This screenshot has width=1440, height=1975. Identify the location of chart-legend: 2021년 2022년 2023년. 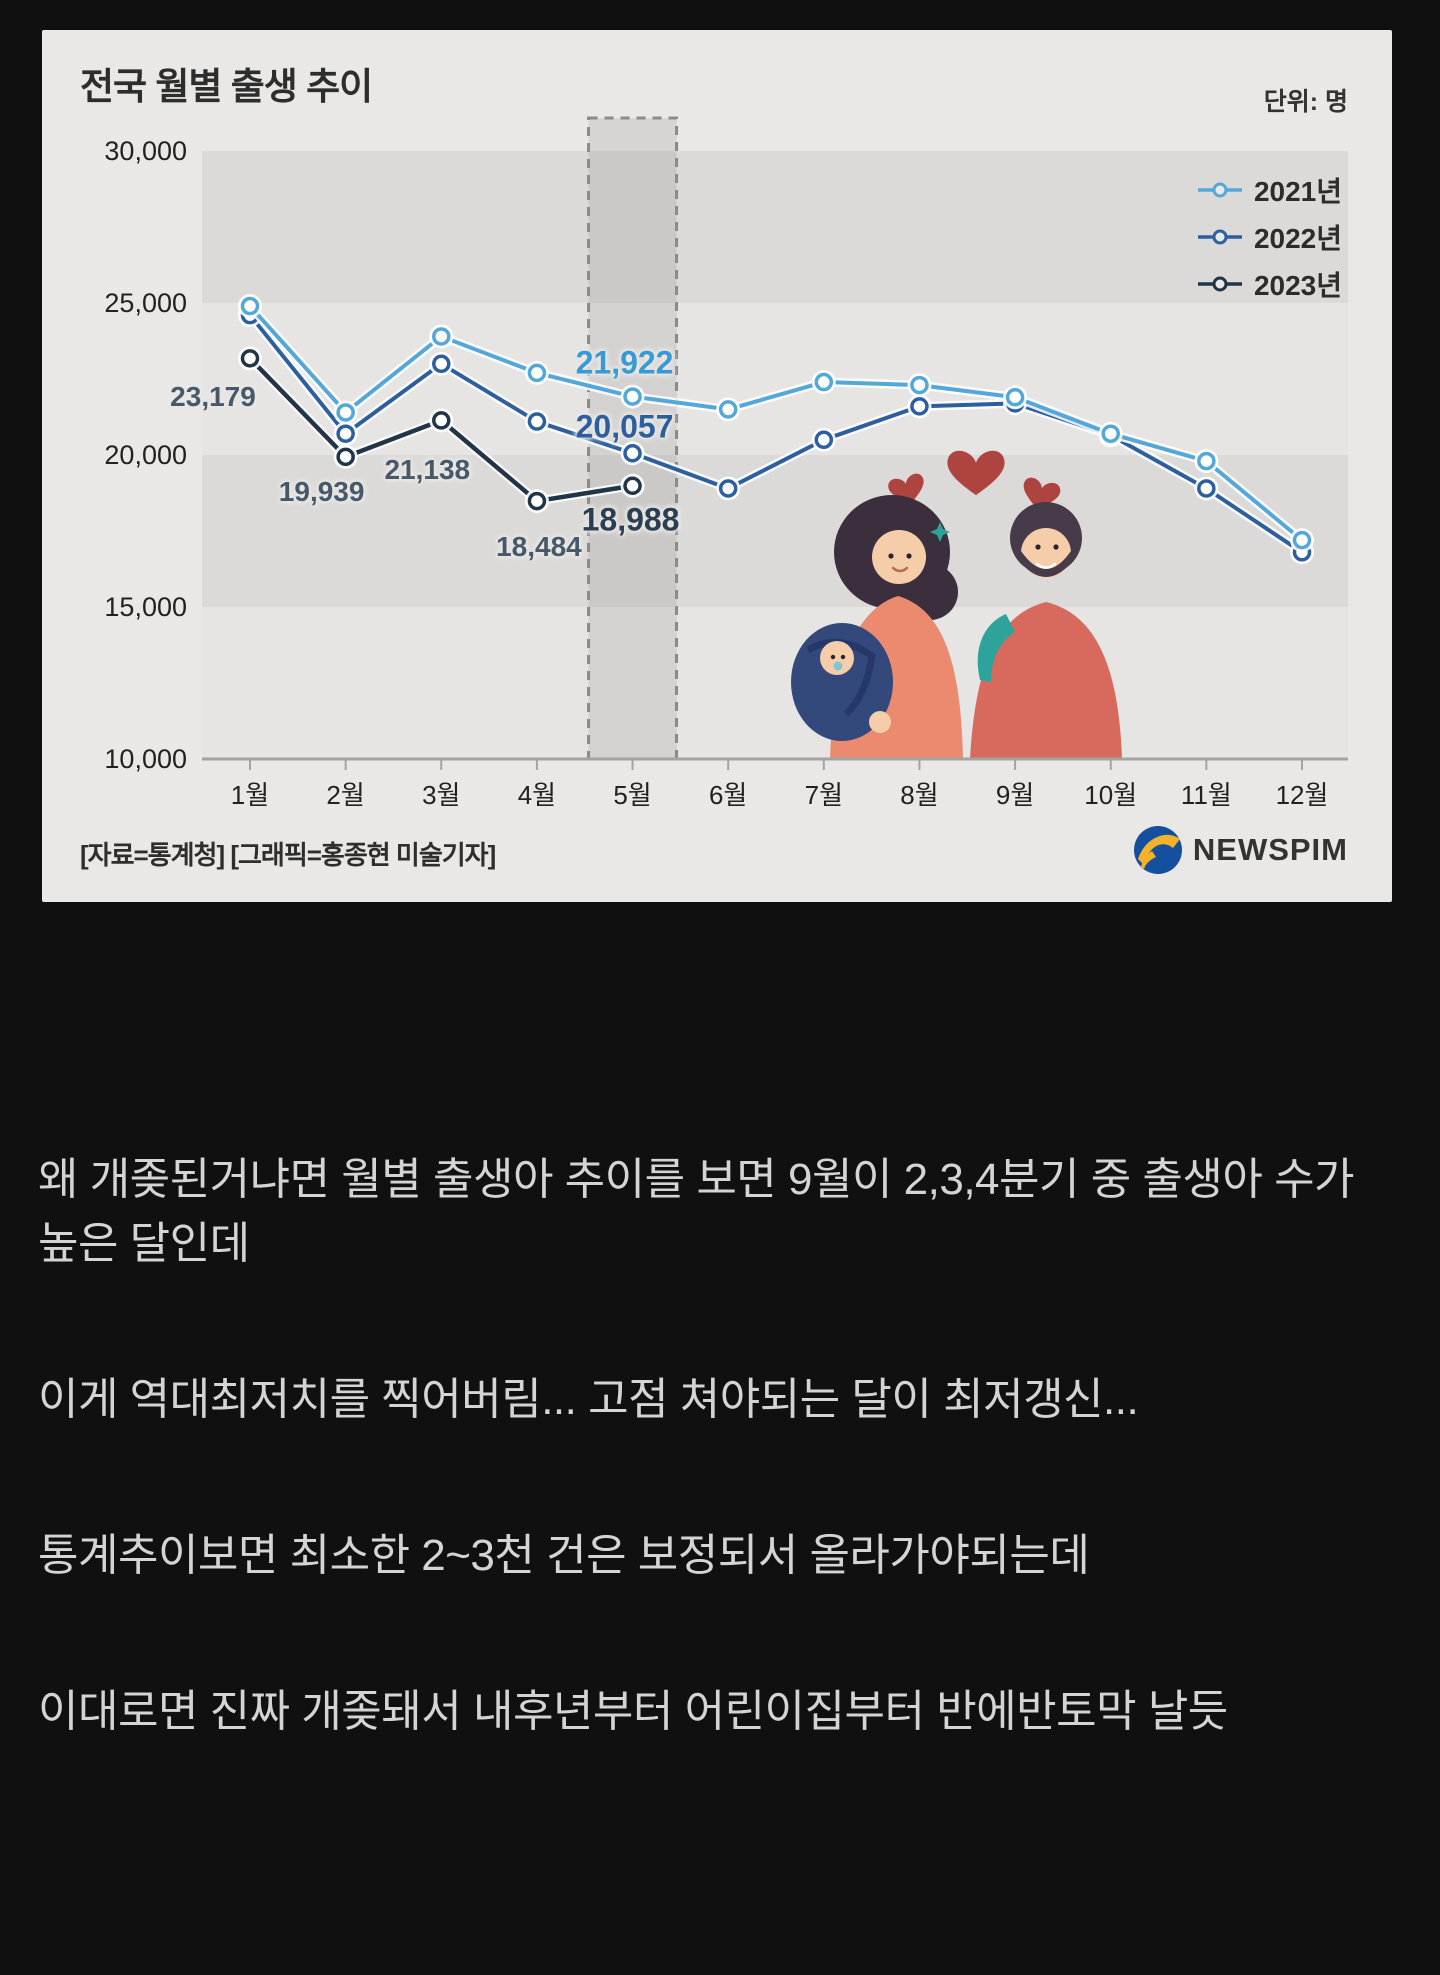
(1269, 240).